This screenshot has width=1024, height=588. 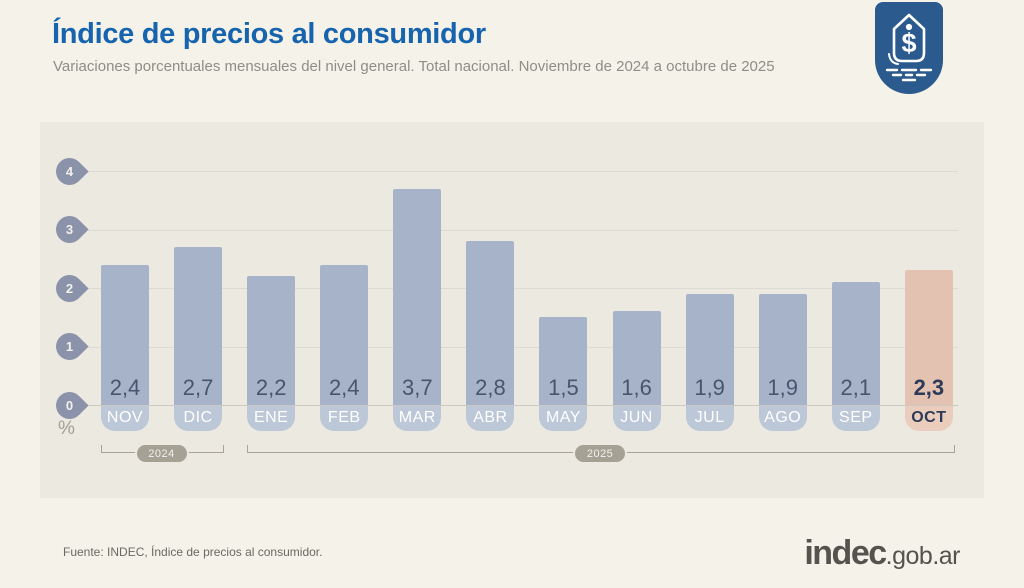 What do you see at coordinates (709, 418) in the screenshot?
I see `month-pill: JUL` at bounding box center [709, 418].